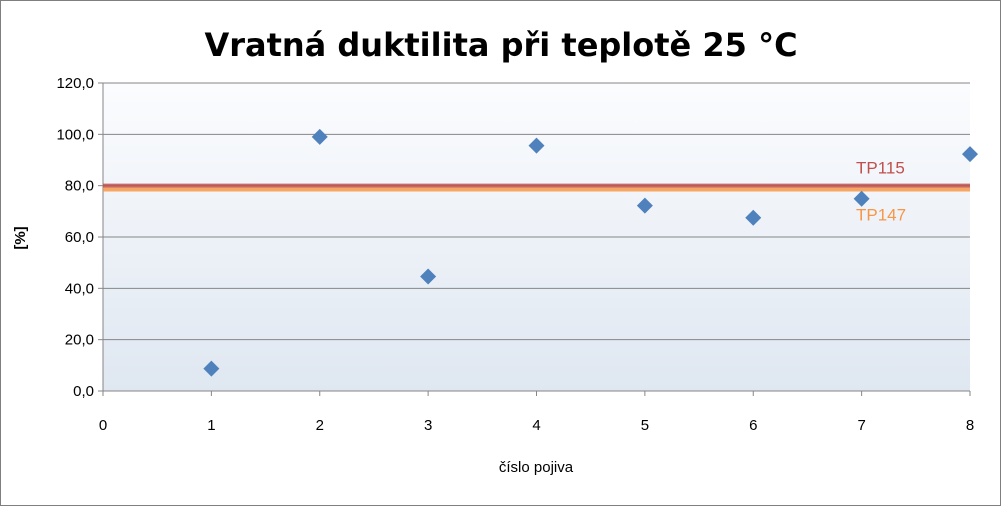 Image resolution: width=1001 pixels, height=506 pixels. I want to click on chart-title: Vratná duktilita při teplotě 25 °C, so click(500, 45).